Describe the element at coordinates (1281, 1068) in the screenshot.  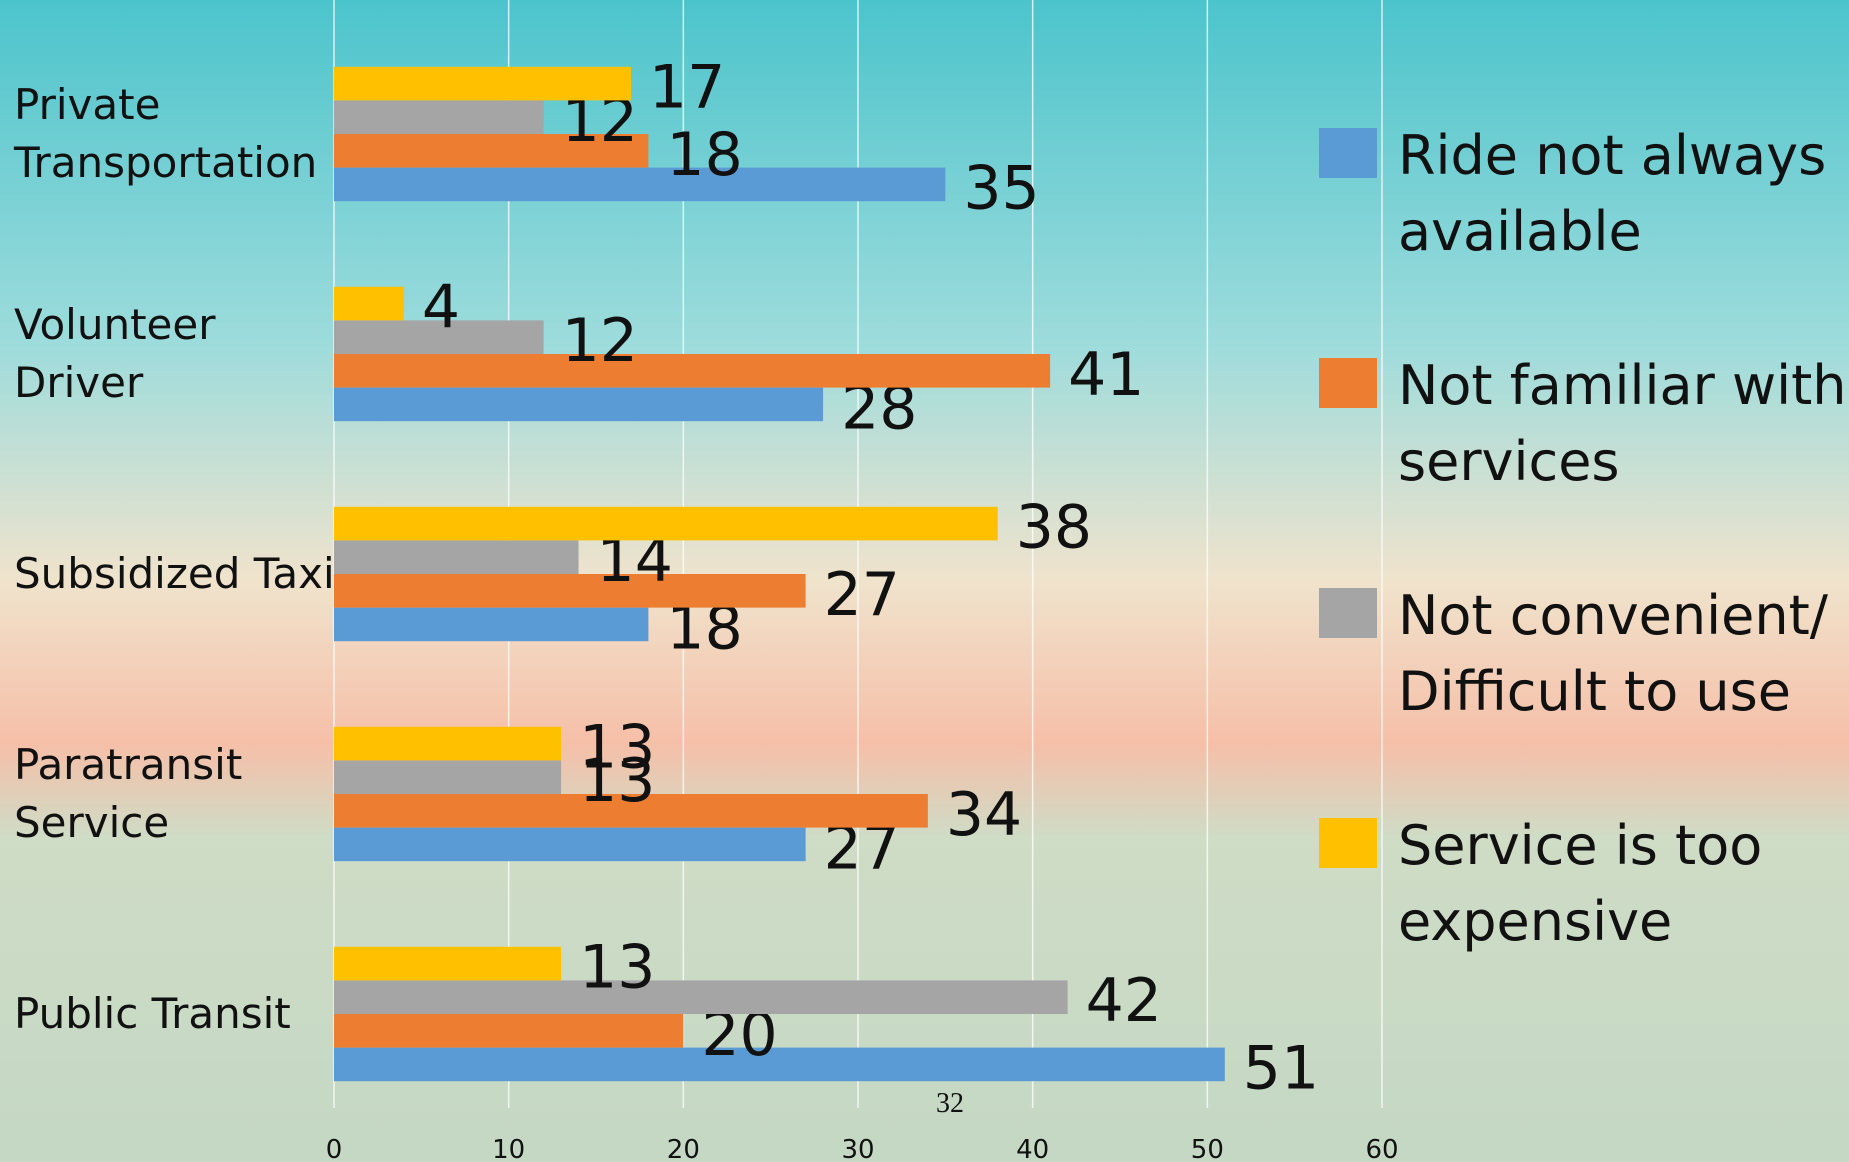
I see `value-label: 51` at that location.